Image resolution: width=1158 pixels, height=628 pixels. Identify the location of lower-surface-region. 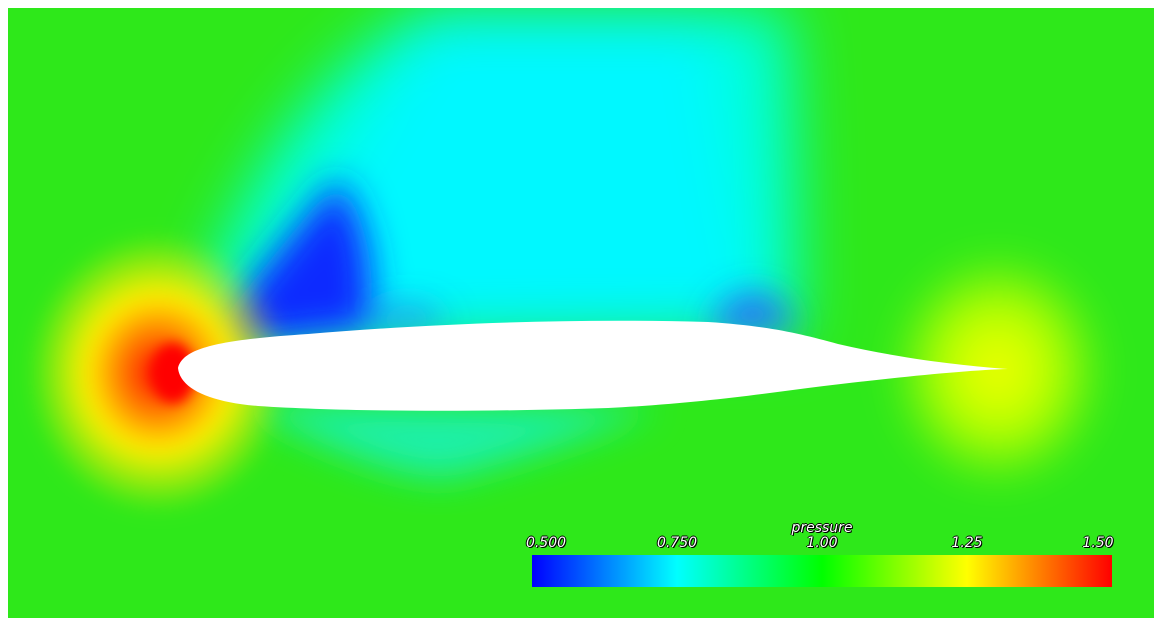
(448, 440).